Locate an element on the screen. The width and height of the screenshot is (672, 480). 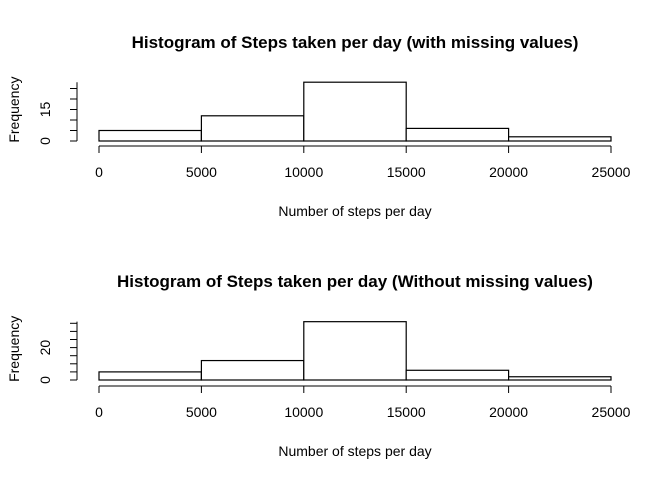
chart2-x-tick-label-5: 20000 is located at coordinates (508, 412).